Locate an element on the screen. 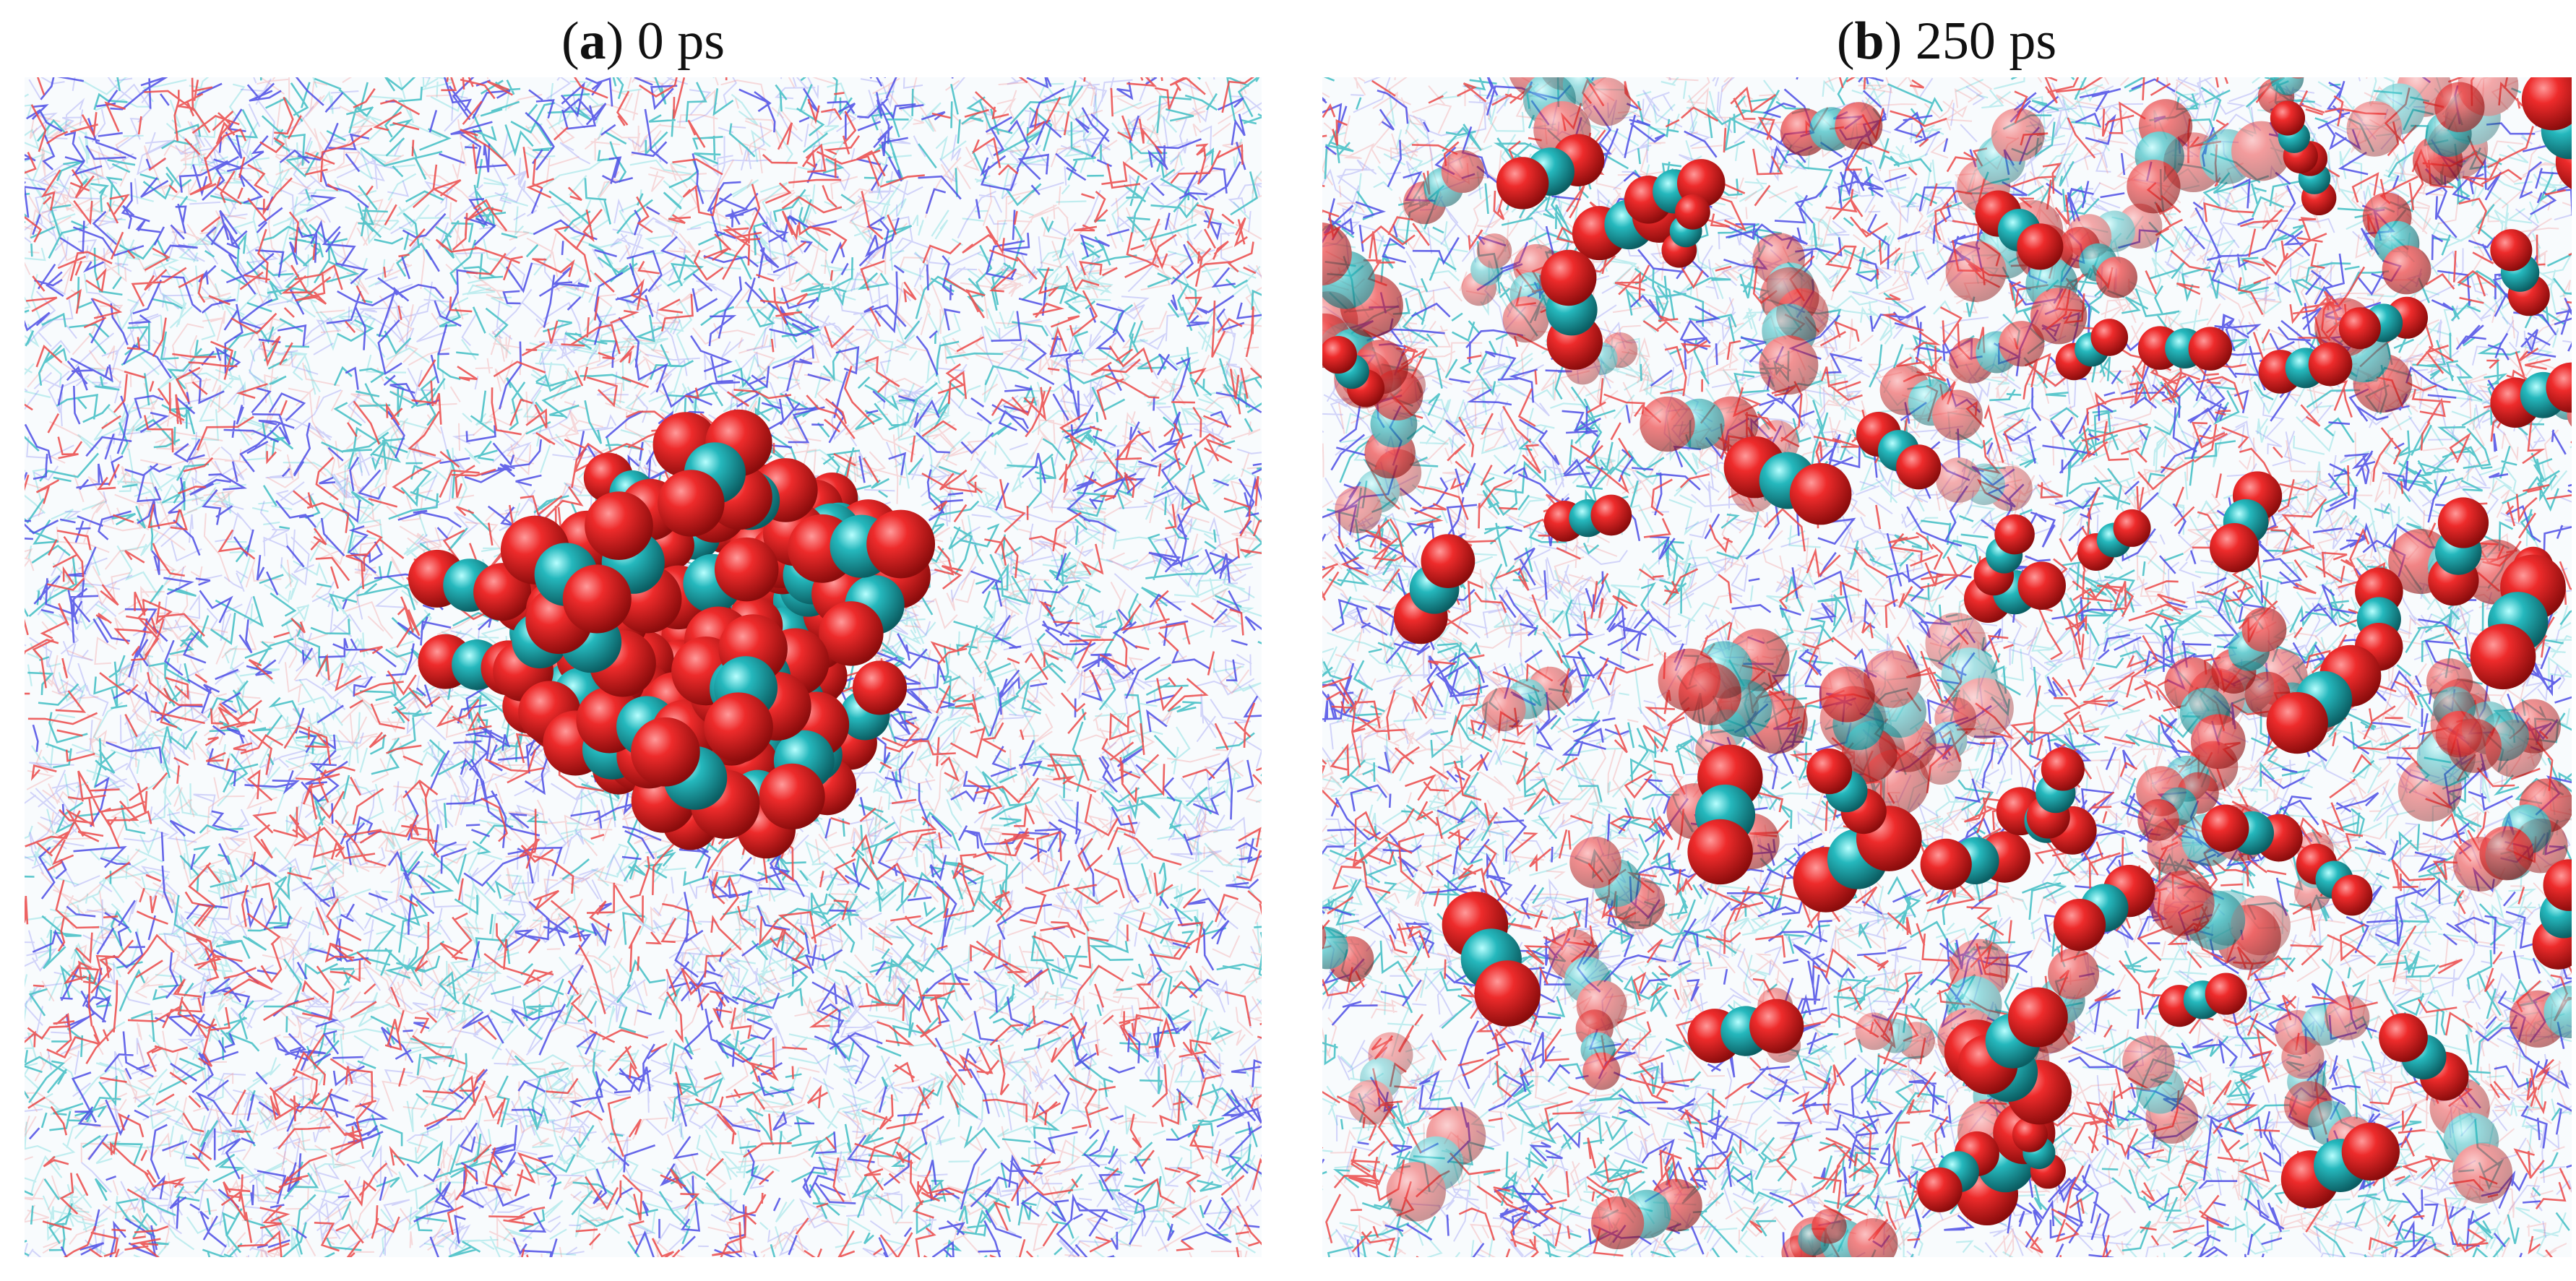  panel-caption: (b) 250 ps is located at coordinates (1946, 41).